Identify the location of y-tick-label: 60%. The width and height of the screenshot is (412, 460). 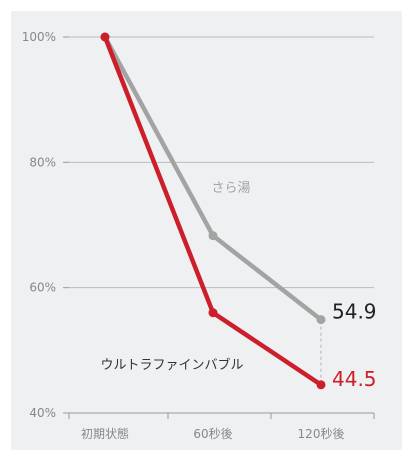
(42, 288).